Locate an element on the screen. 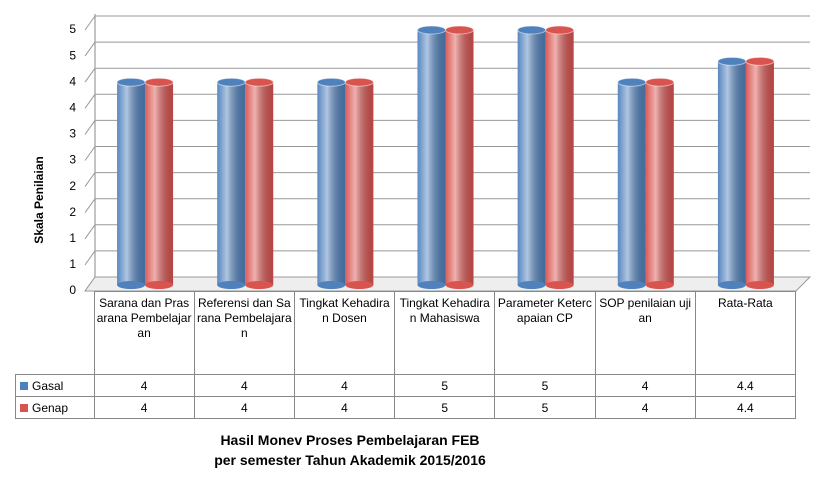  x-tick-label: Tingkat Kehadiran Mahasiswa is located at coordinates (445, 333).